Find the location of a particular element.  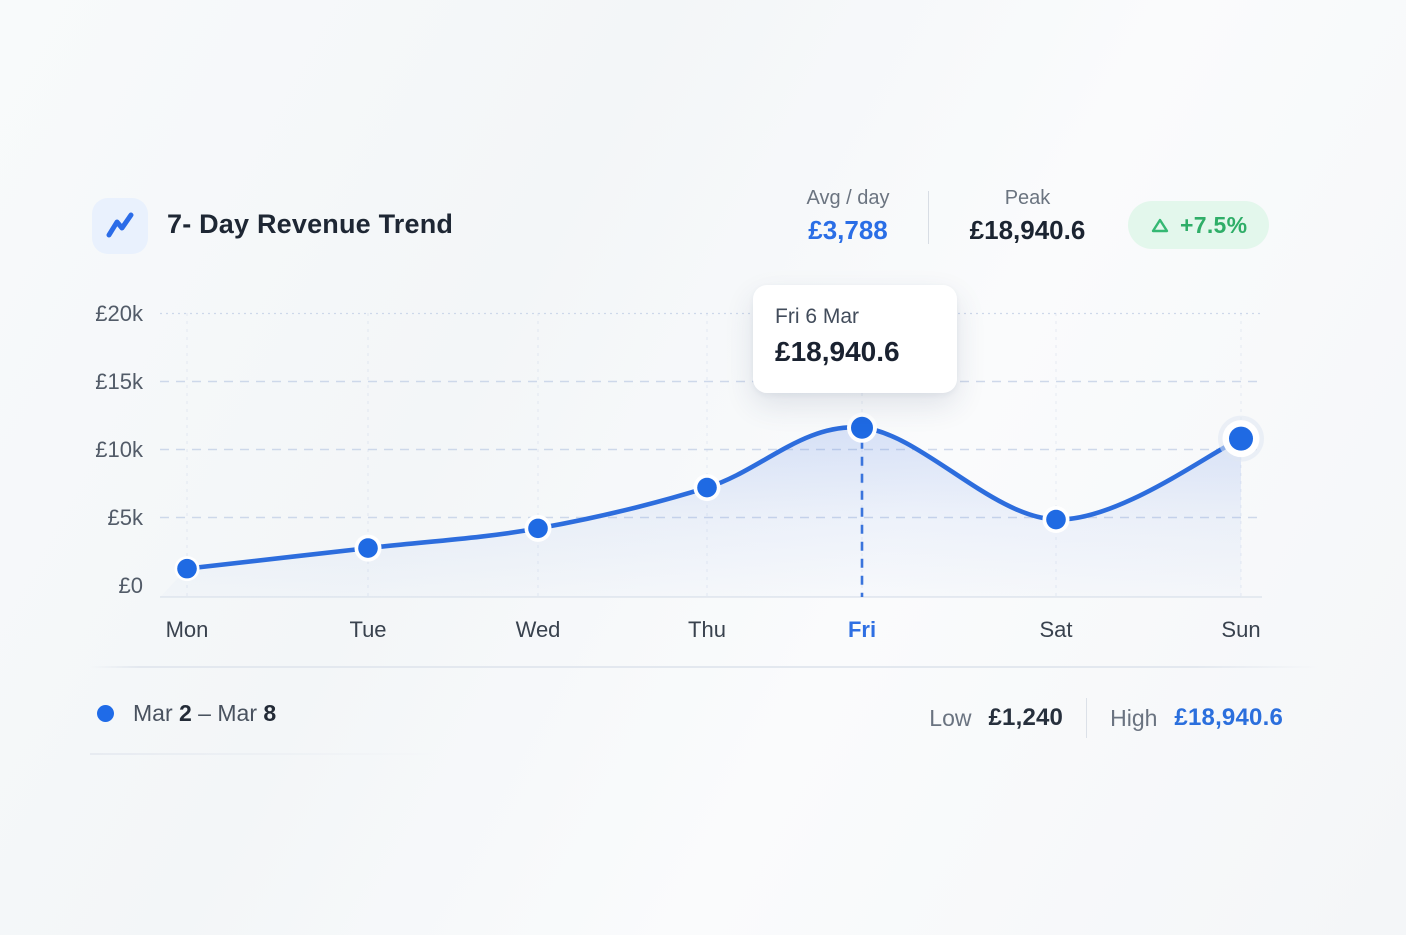

footer-stats-divider is located at coordinates (1087, 718).